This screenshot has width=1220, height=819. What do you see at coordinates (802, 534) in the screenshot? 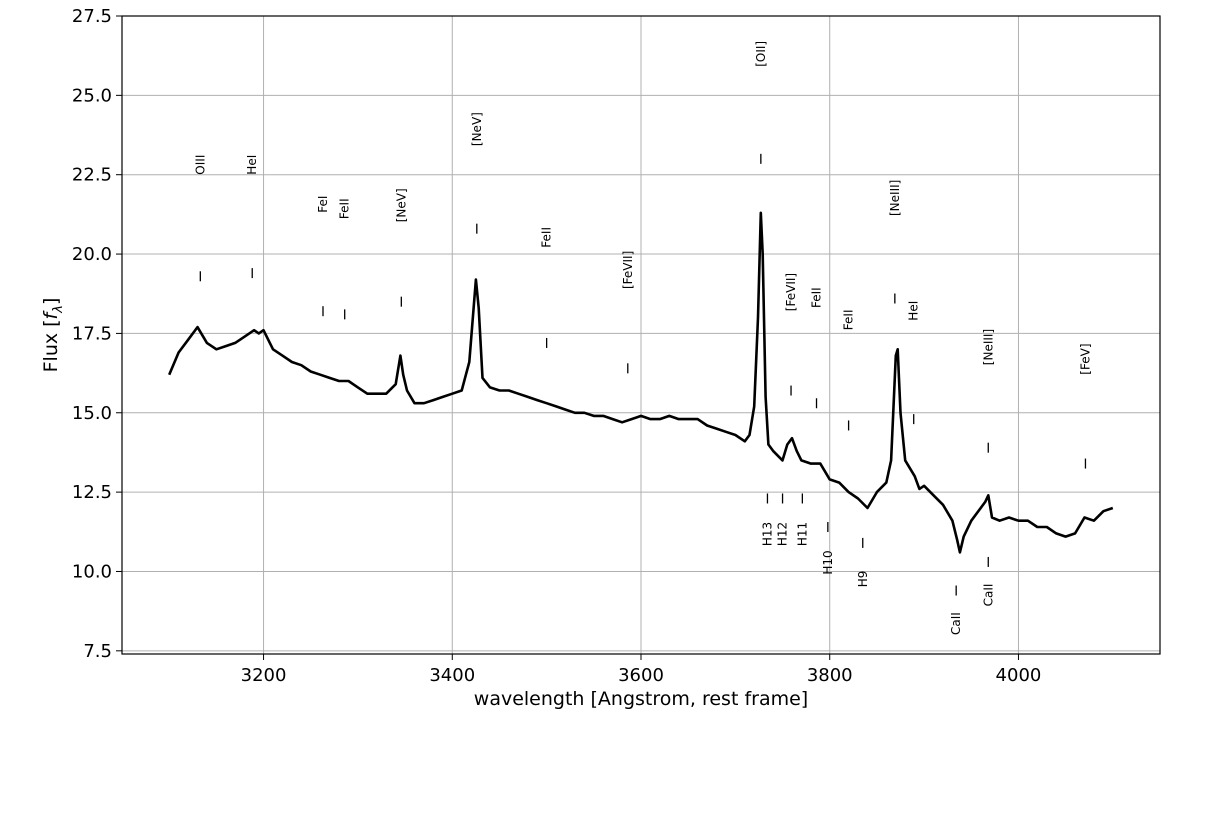
I see `annotation-label: H11` at bounding box center [802, 534].